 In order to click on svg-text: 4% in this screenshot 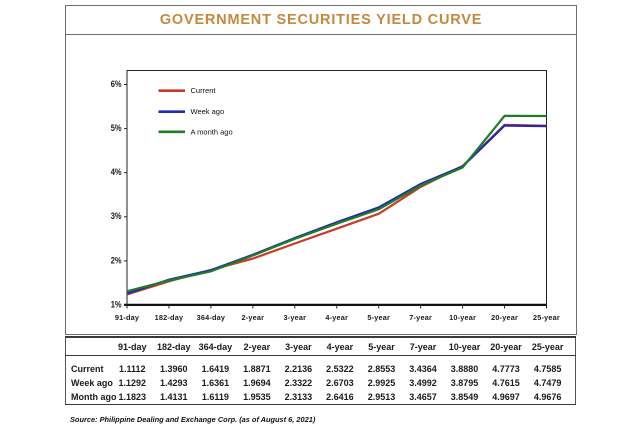, I will do `click(116, 172)`.